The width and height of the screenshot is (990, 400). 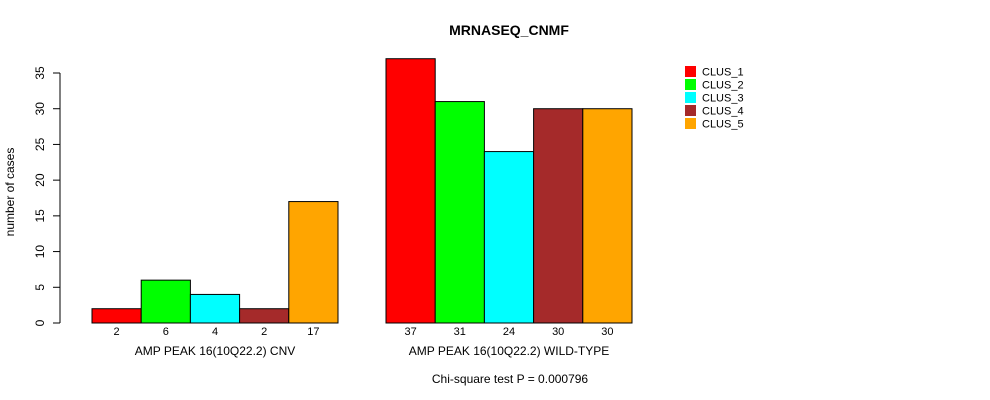 What do you see at coordinates (40, 144) in the screenshot?
I see `y-tick-label: 25` at bounding box center [40, 144].